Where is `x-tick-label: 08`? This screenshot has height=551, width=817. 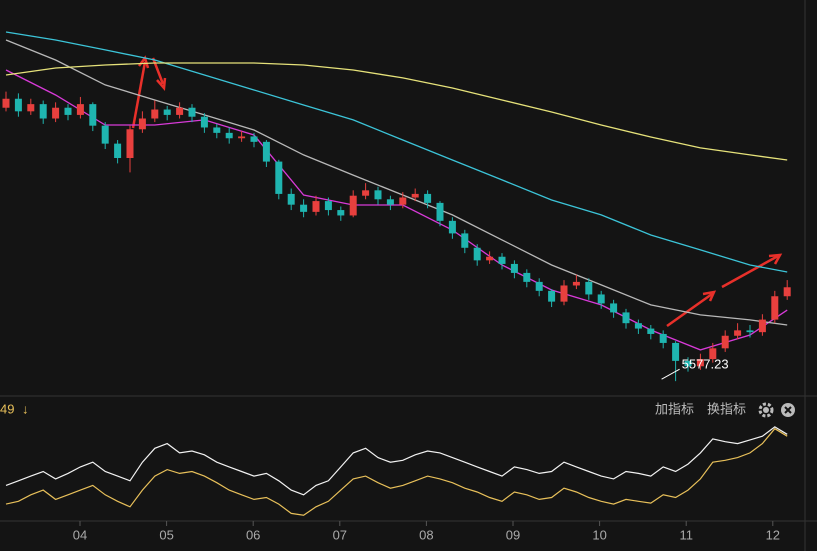 x-tick-label: 08 is located at coordinates (426, 534).